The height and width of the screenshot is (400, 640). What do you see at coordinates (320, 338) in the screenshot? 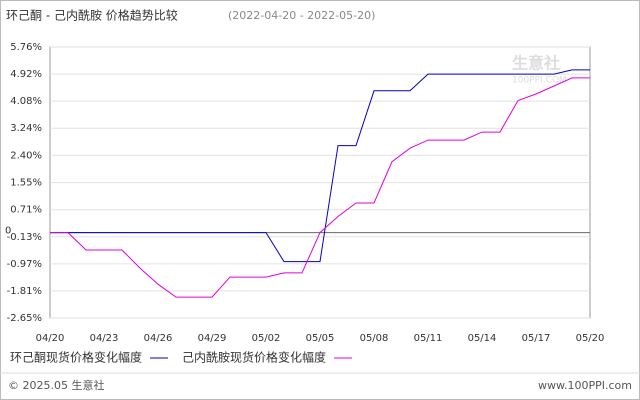
I see `x-tick-label: 05/05` at bounding box center [320, 338].